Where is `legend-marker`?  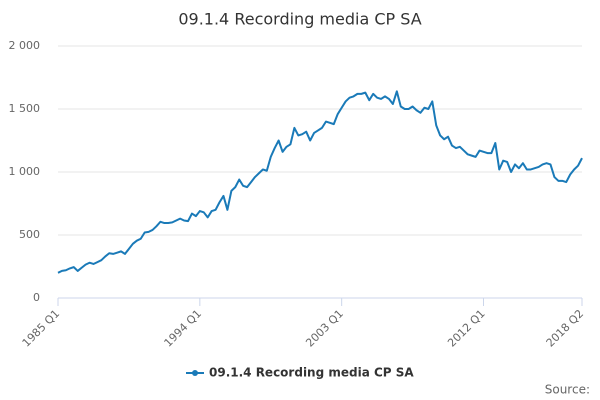 legend-marker is located at coordinates (195, 373).